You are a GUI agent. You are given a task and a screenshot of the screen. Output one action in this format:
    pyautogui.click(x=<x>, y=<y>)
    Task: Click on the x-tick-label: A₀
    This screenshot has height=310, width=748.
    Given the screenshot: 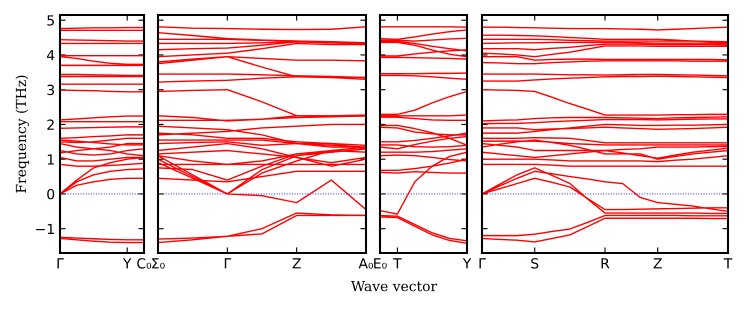 What is the action you would take?
    pyautogui.click(x=366, y=263)
    